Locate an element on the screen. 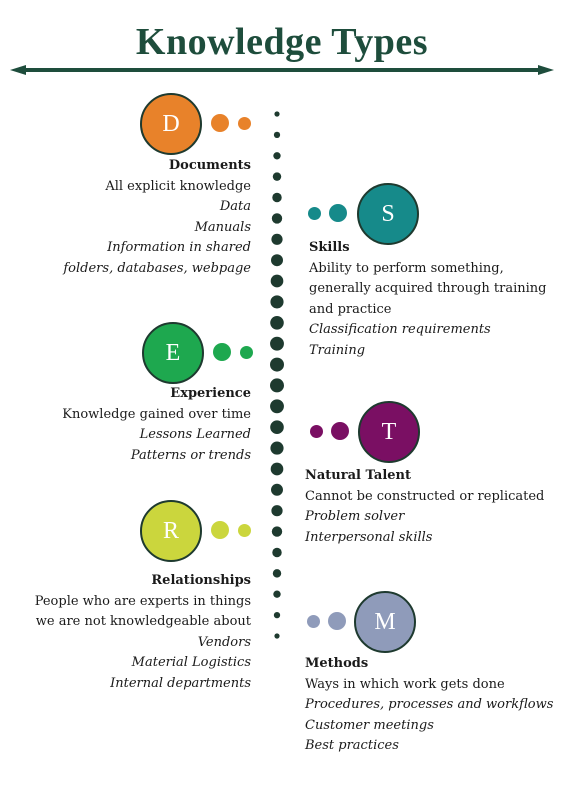 This screenshot has width=564, height=797. description-line: People who are experts in things is located at coordinates (142, 601).